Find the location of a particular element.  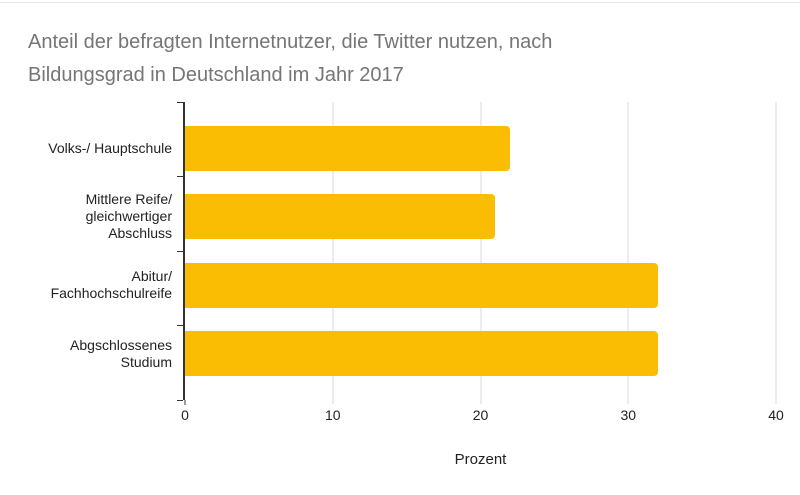

bar-mittlere-reife is located at coordinates (340, 217).